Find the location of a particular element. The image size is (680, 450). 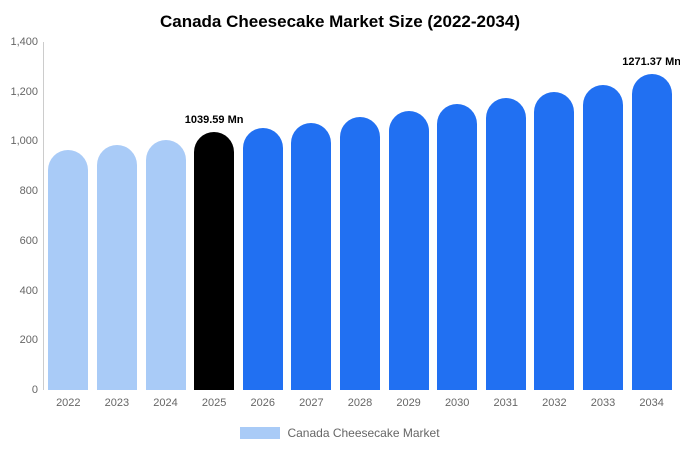

y-tick-1200: 1,200 is located at coordinates (24, 91).